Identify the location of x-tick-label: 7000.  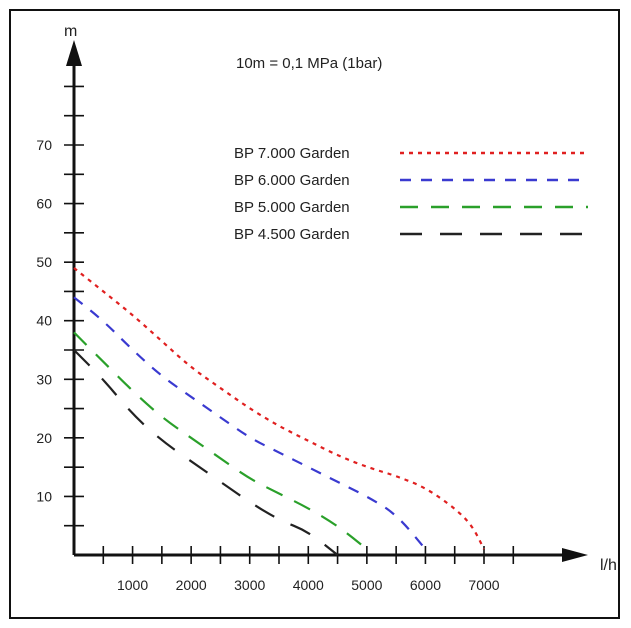
(483, 585).